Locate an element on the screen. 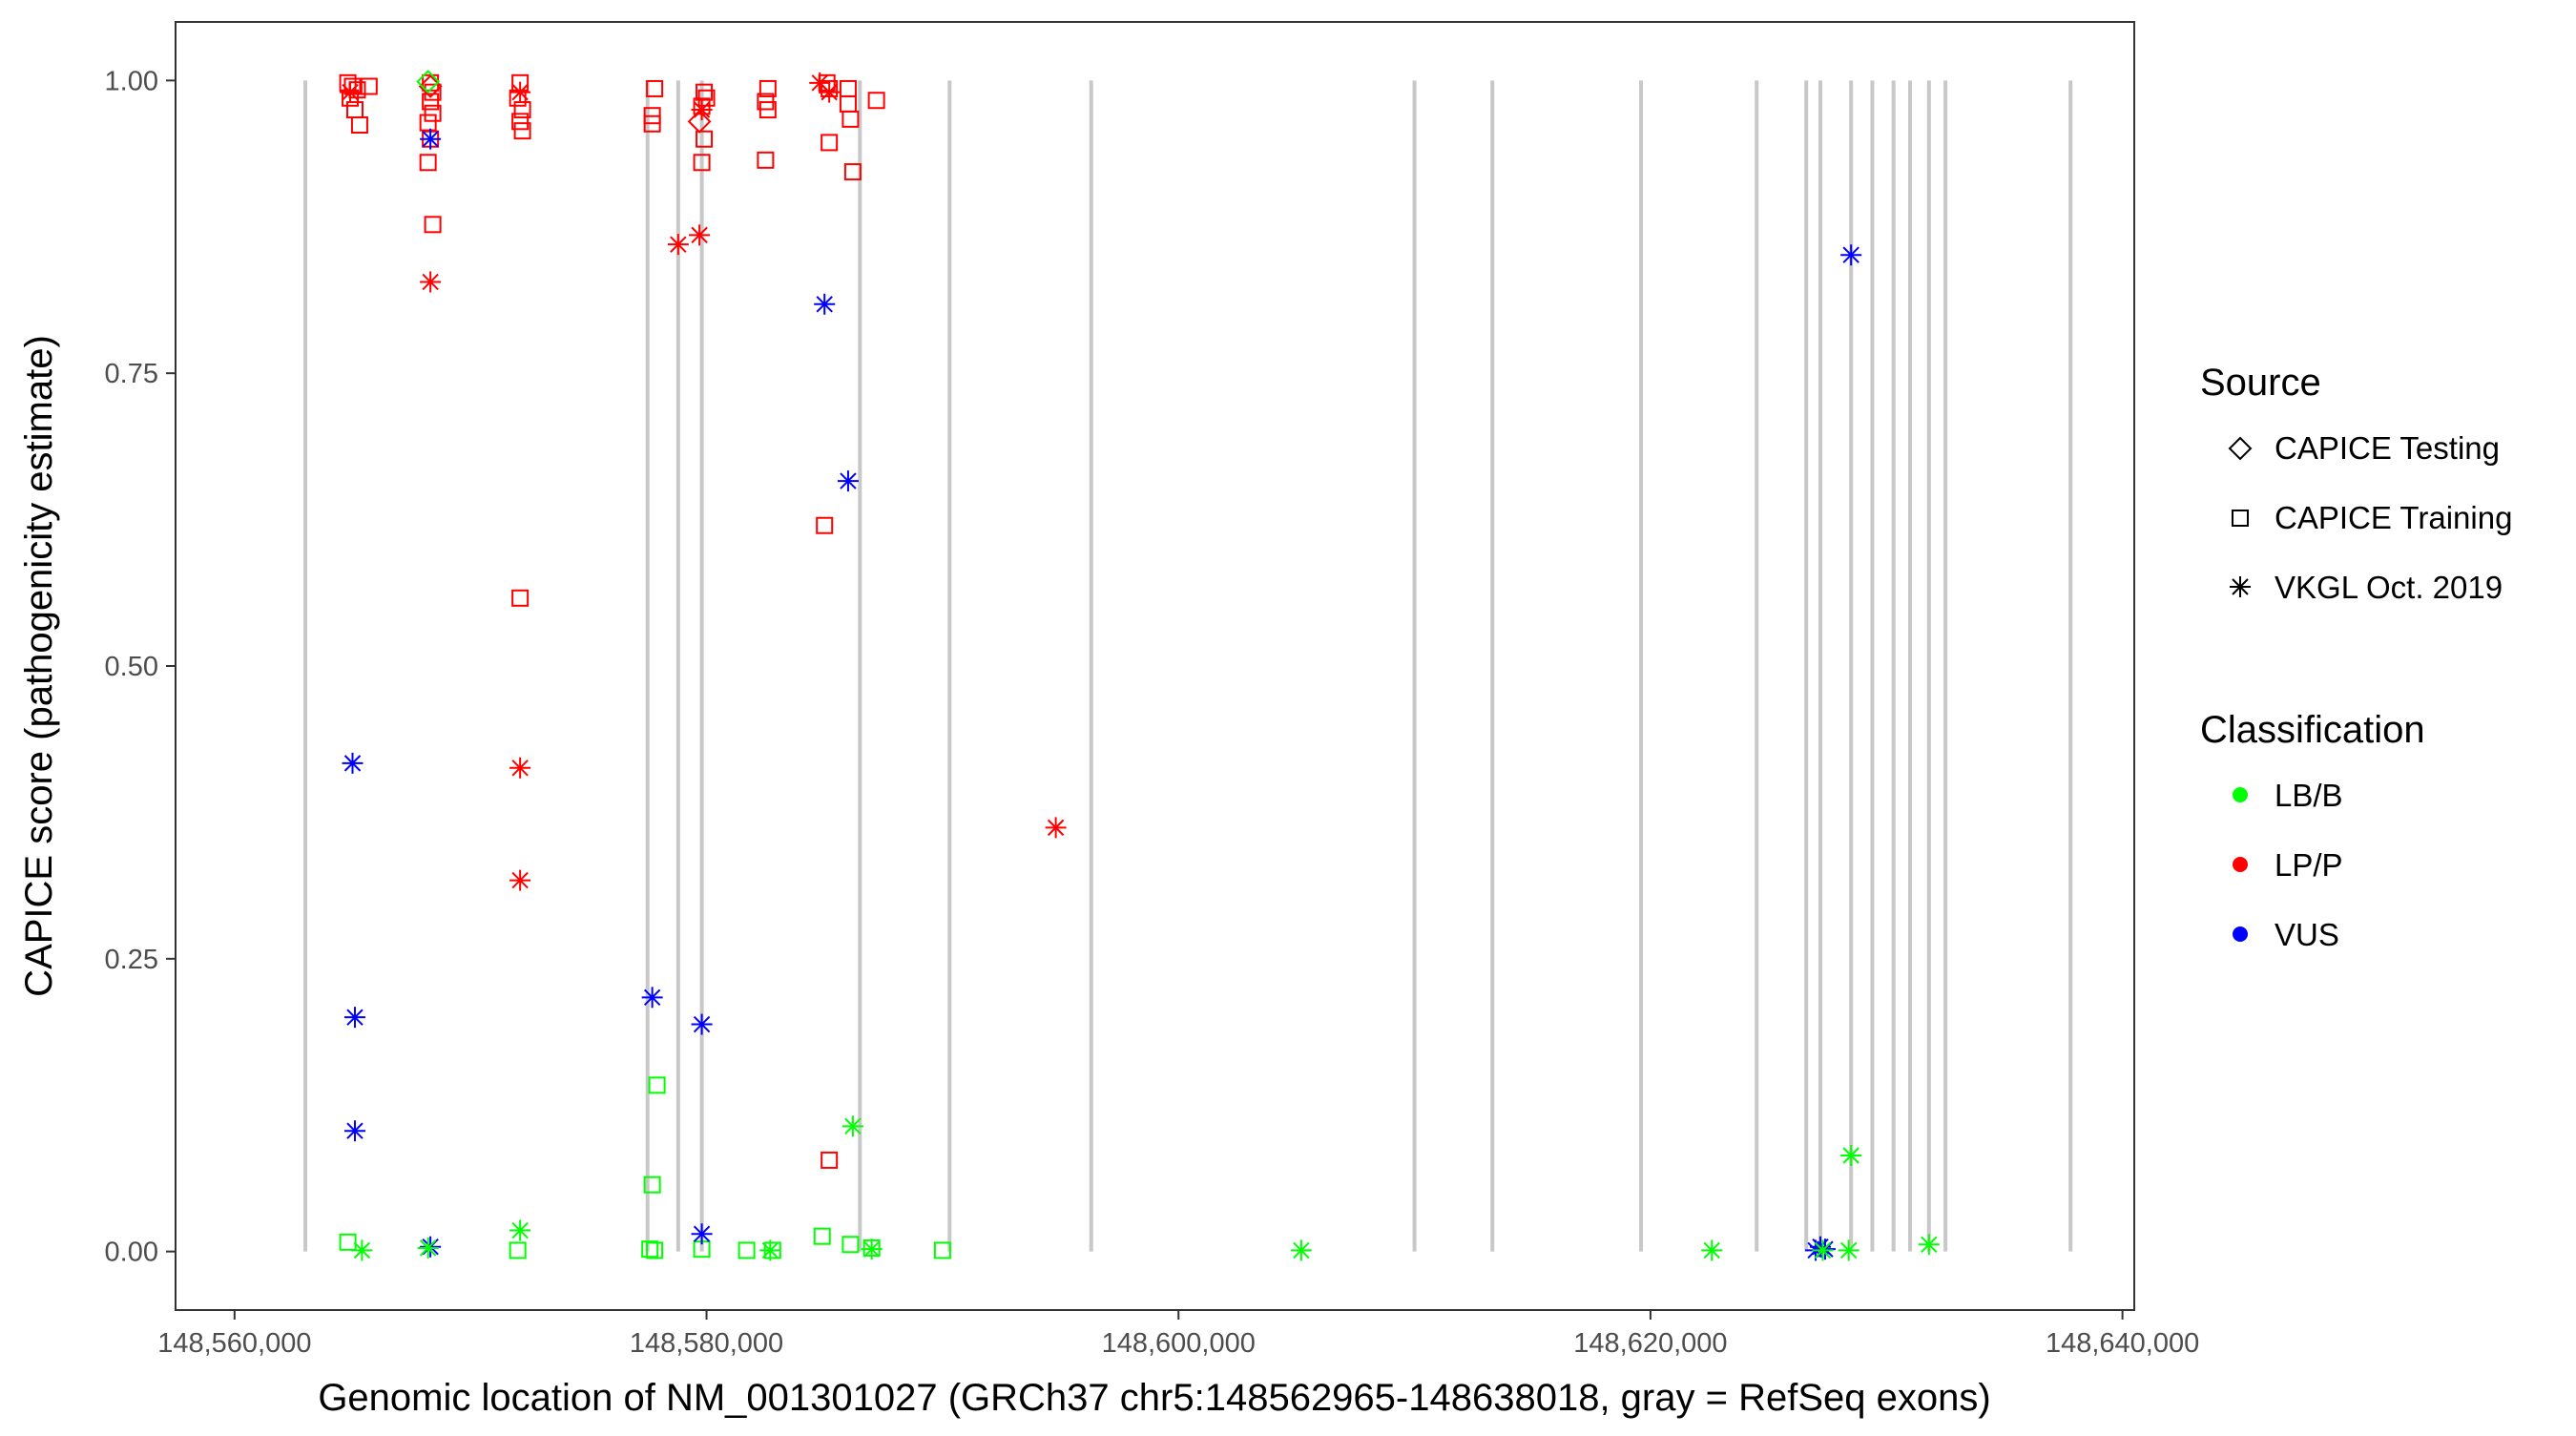  legend-label: LP/P is located at coordinates (2309, 865).